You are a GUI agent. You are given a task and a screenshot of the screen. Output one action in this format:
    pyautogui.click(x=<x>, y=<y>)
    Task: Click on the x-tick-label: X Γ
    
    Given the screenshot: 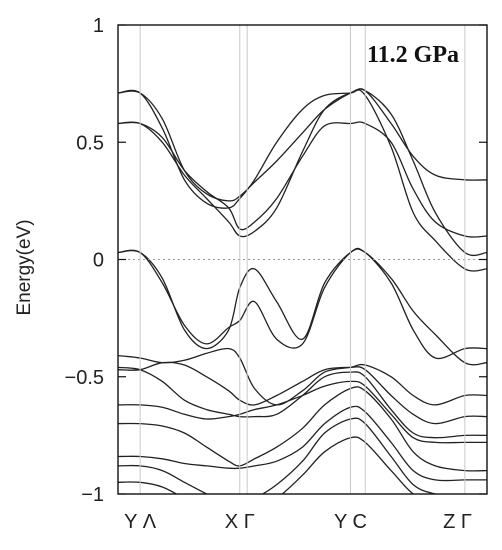 What is the action you would take?
    pyautogui.click(x=240, y=522)
    